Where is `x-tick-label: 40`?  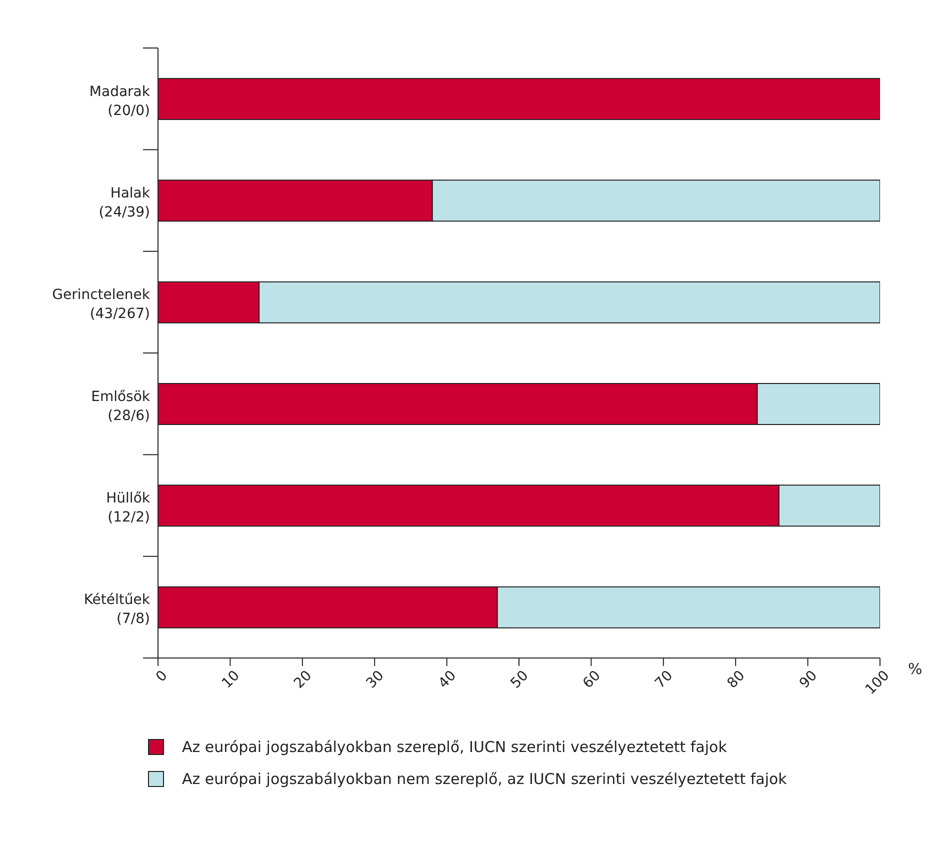
x-tick-label: 40 is located at coordinates (448, 680).